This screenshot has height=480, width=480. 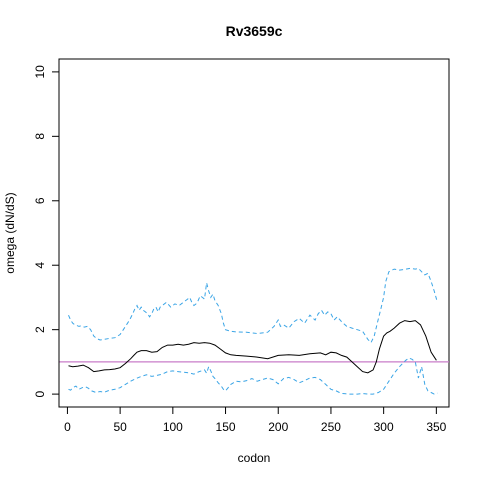 What do you see at coordinates (253, 376) in the screenshot?
I see `series-line-lower` at bounding box center [253, 376].